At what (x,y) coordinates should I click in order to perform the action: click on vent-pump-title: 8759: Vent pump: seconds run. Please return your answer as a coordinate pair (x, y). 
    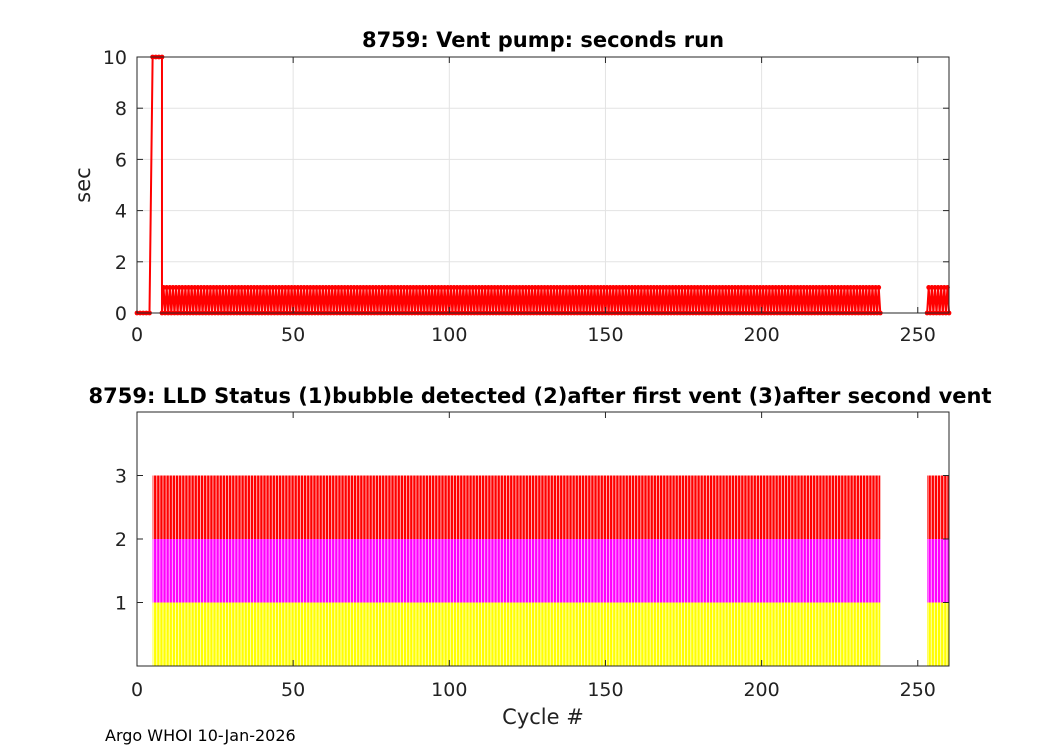
    Looking at the image, I should click on (543, 40).